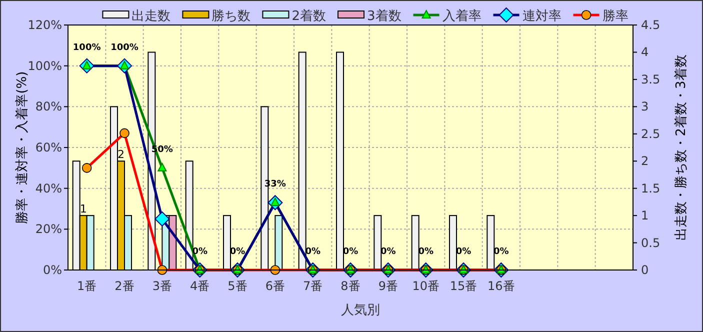 This screenshot has height=332, width=703. Describe the element at coordinates (45, 65) in the screenshot. I see `y-tick-label: 100%` at that location.